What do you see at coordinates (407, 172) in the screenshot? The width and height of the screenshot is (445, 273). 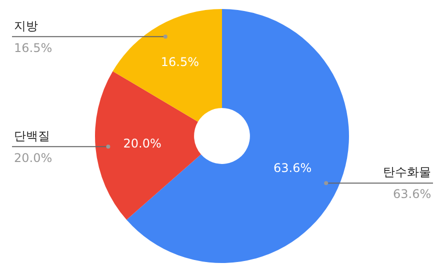 I see `slice-label: 탄수화물` at bounding box center [407, 172].